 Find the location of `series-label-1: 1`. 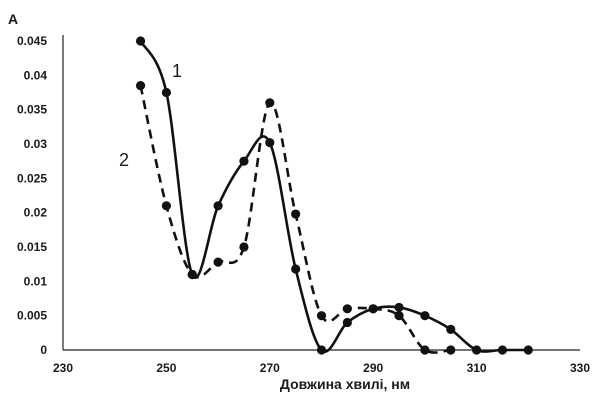

series-label-1: 1 is located at coordinates (177, 71).